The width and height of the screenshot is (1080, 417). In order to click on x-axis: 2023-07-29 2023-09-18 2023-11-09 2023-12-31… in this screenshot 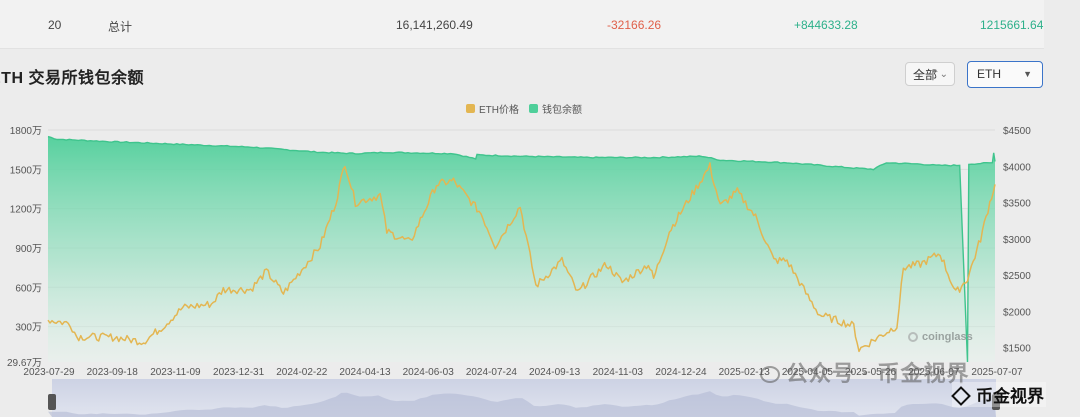, I will do `click(523, 372)`.